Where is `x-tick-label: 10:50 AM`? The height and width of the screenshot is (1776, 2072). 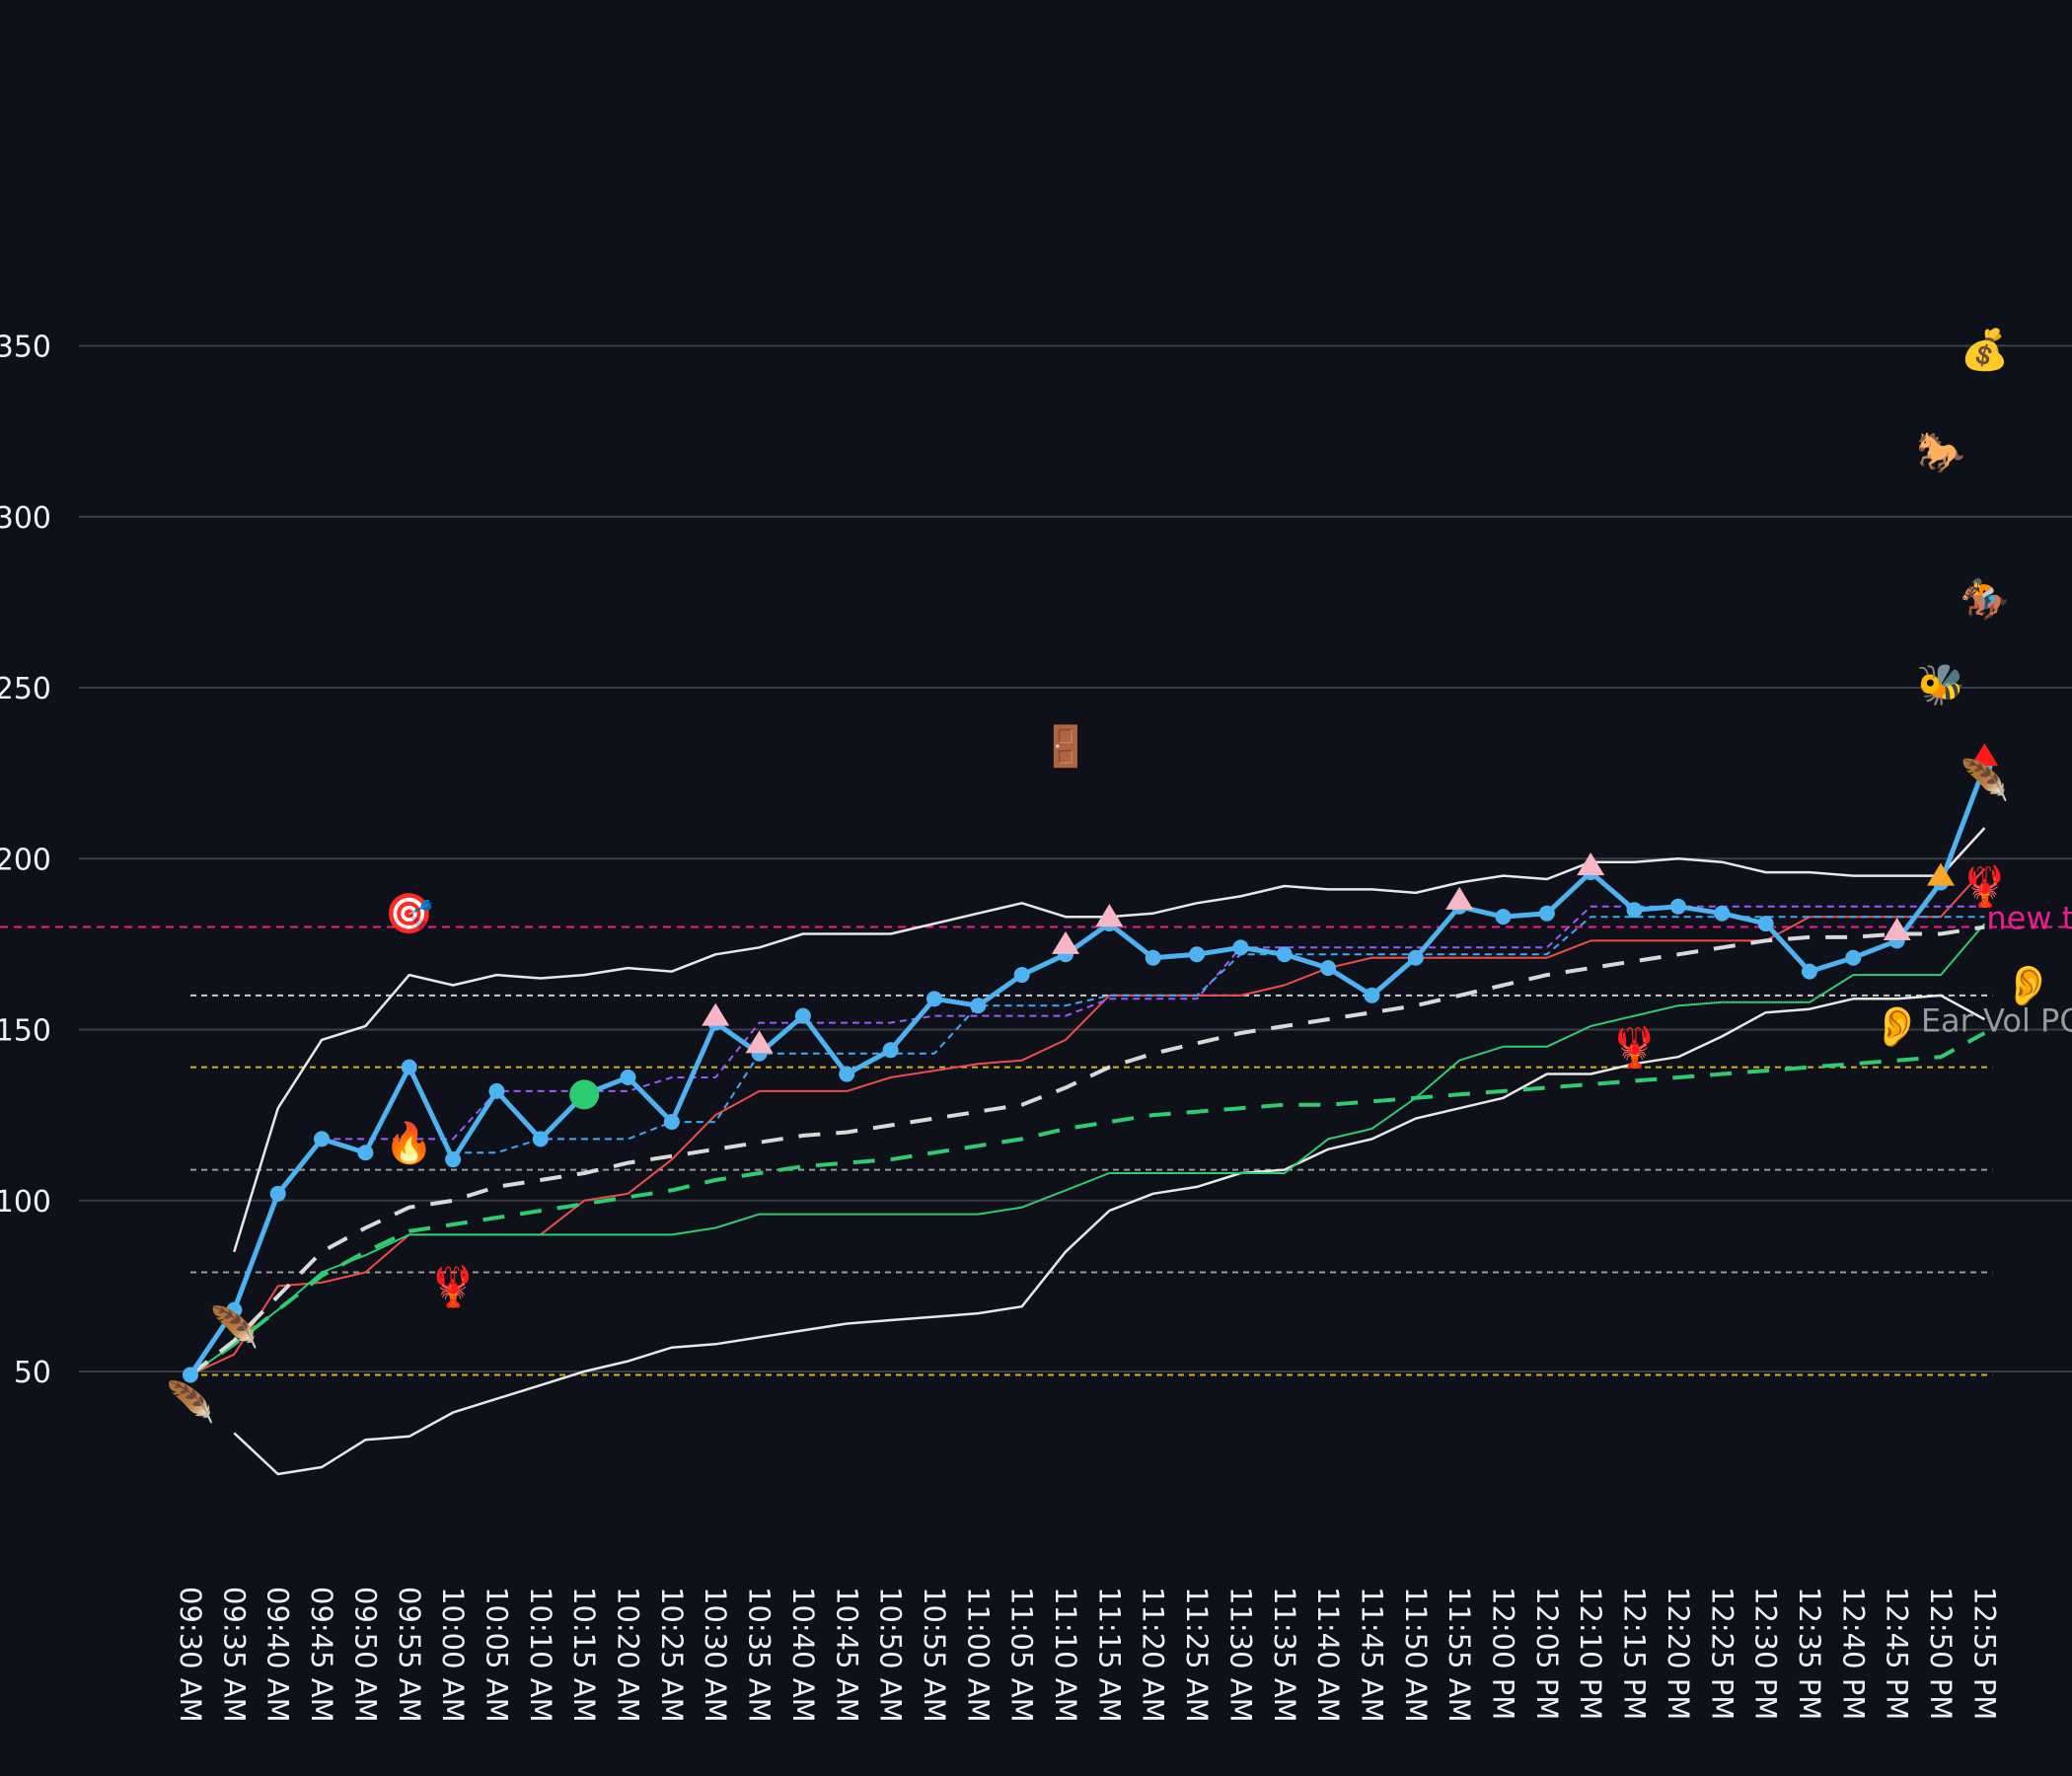
x-tick-label: 10:50 AM is located at coordinates (891, 1655).